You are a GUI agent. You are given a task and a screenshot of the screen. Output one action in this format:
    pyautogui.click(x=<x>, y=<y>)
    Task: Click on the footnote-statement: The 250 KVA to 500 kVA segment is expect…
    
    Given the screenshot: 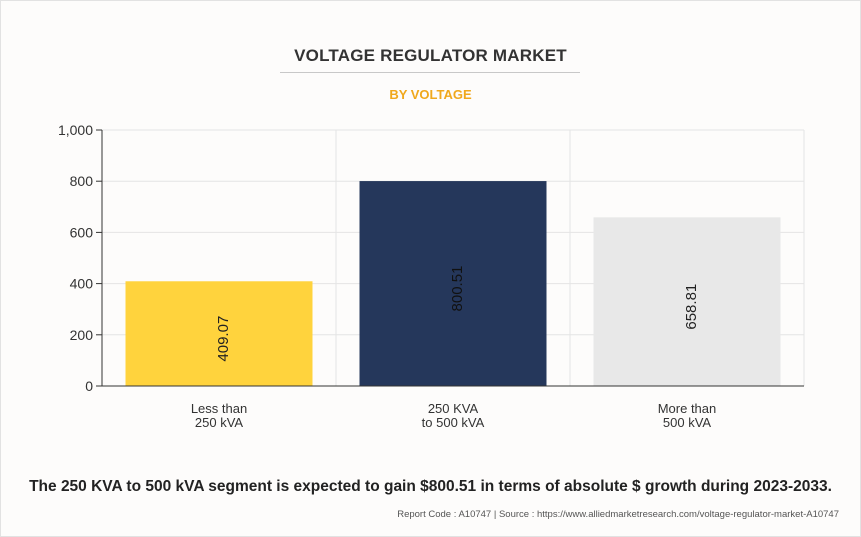 What is the action you would take?
    pyautogui.click(x=430, y=486)
    